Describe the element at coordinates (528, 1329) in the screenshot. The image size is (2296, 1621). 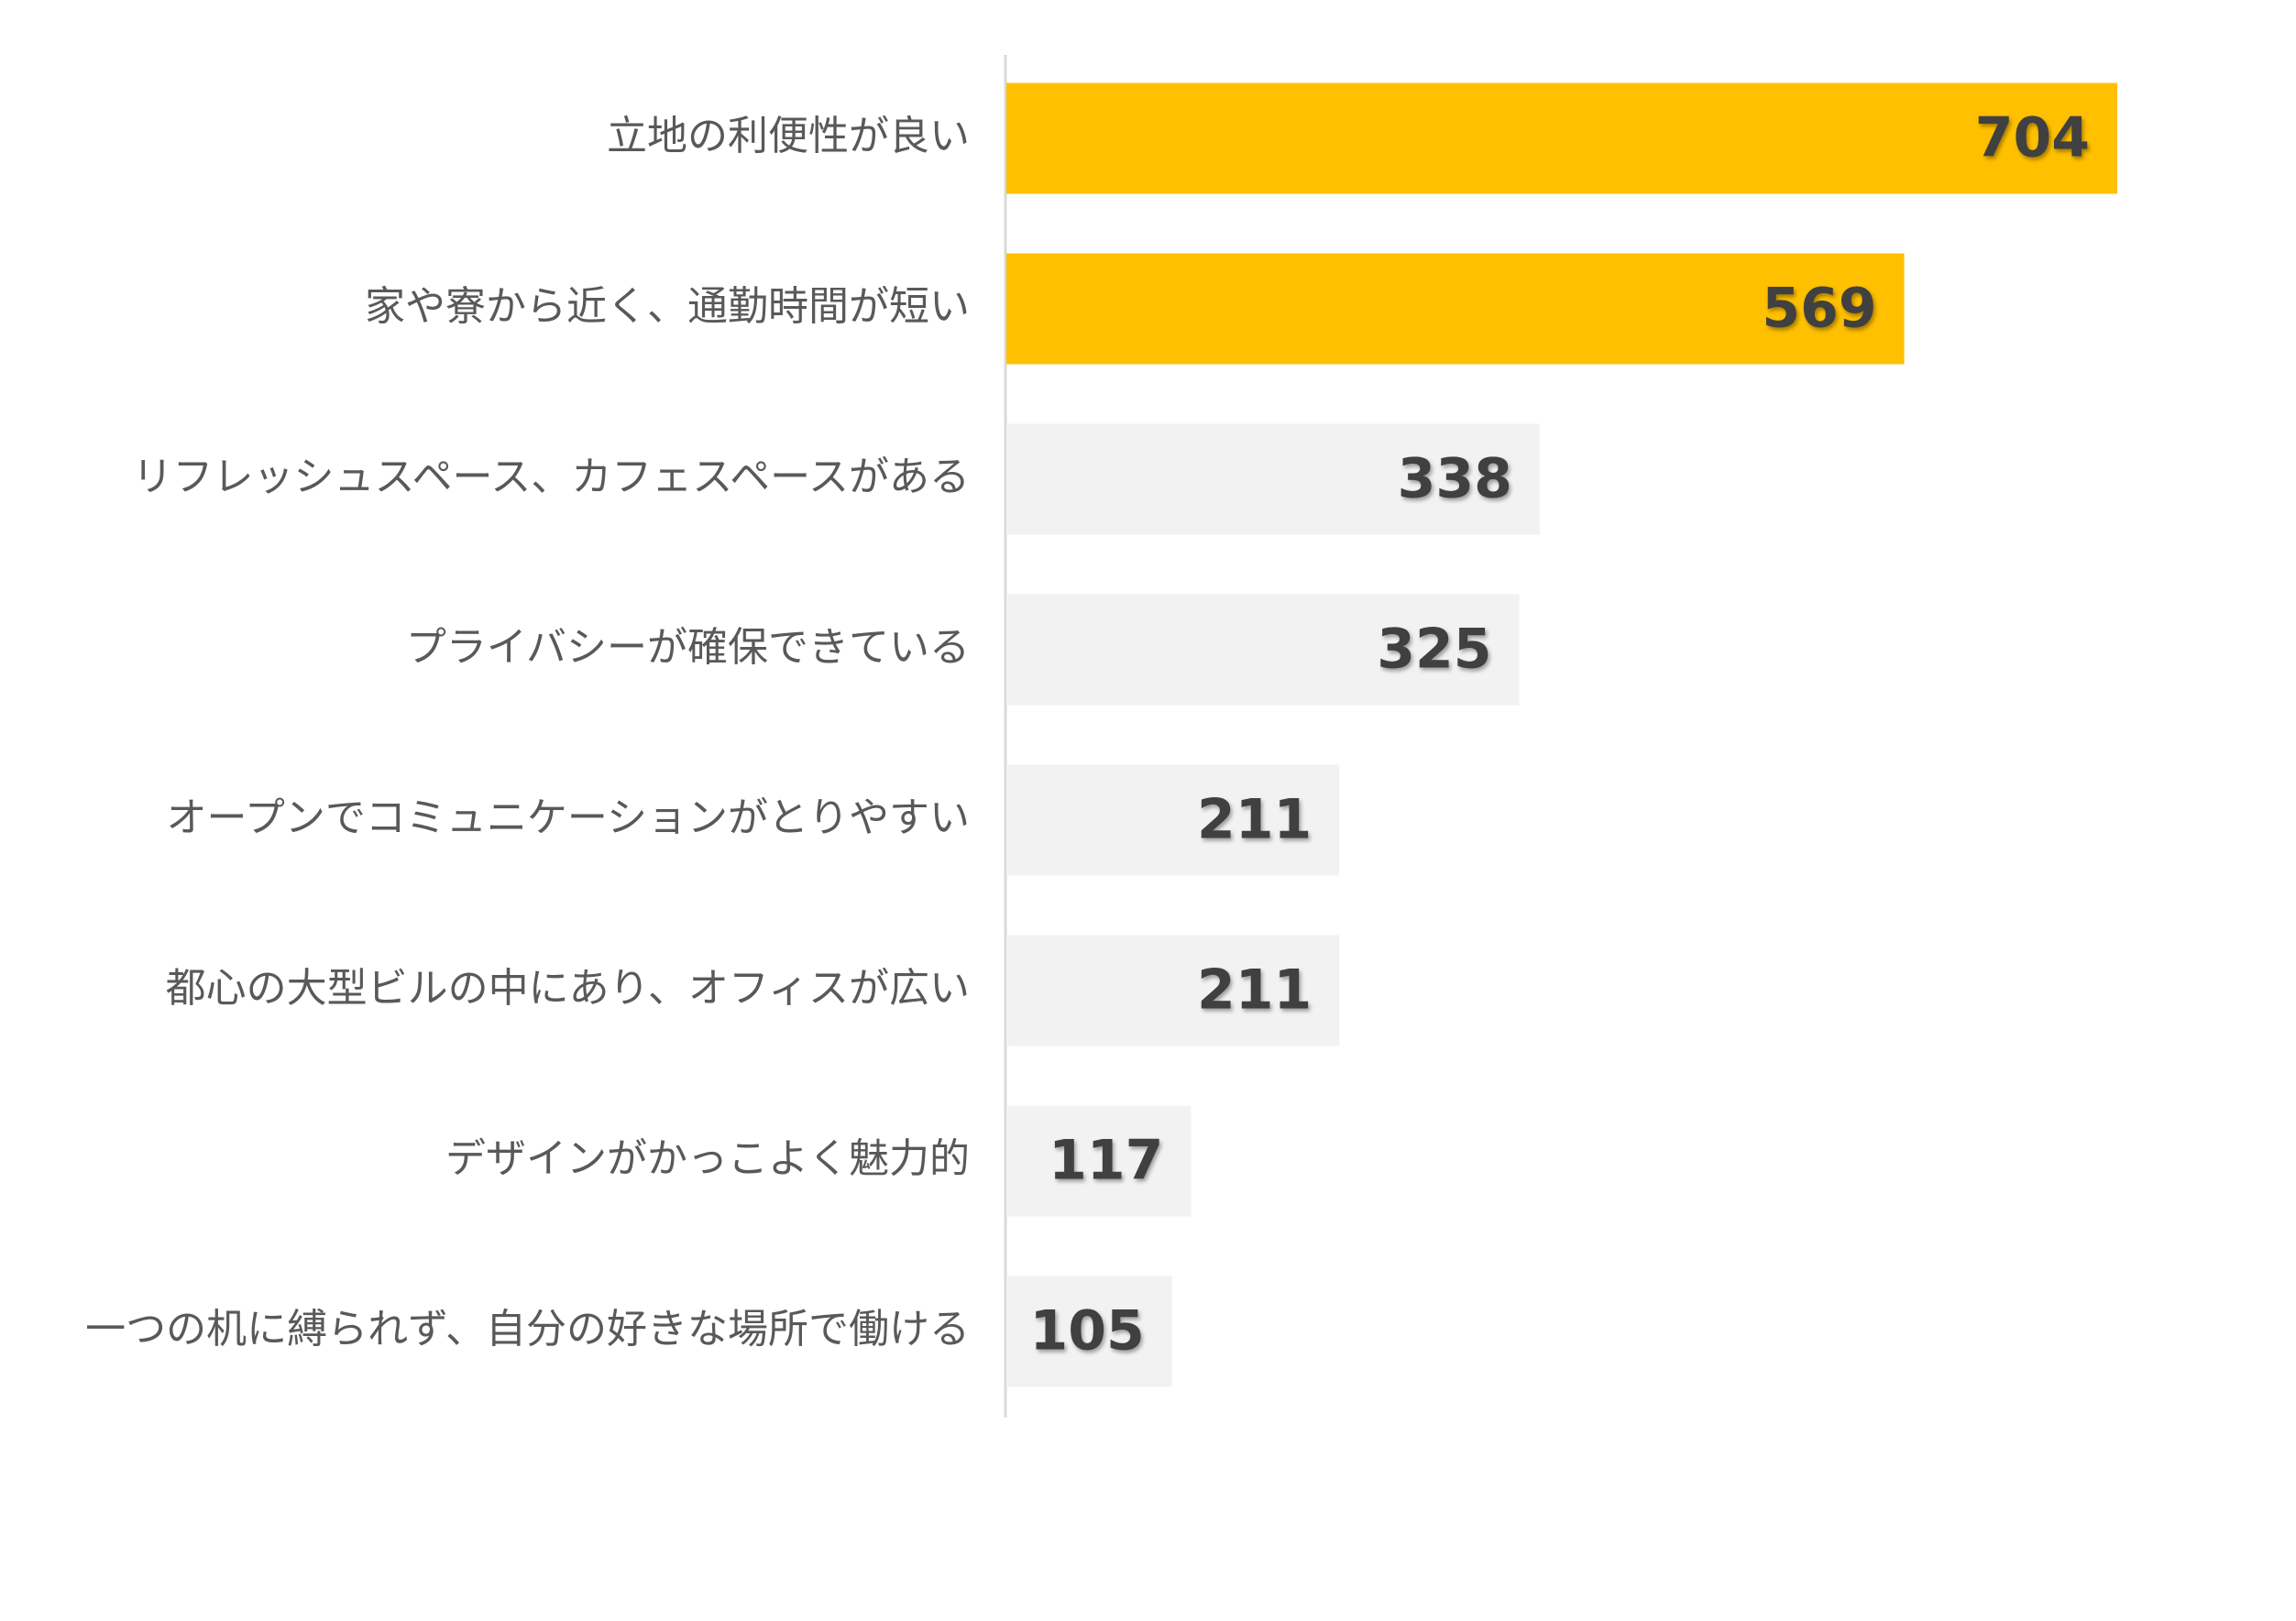
I see `category-label: 一つの机に縛られず、自分の好きな場所で働ける` at that location.